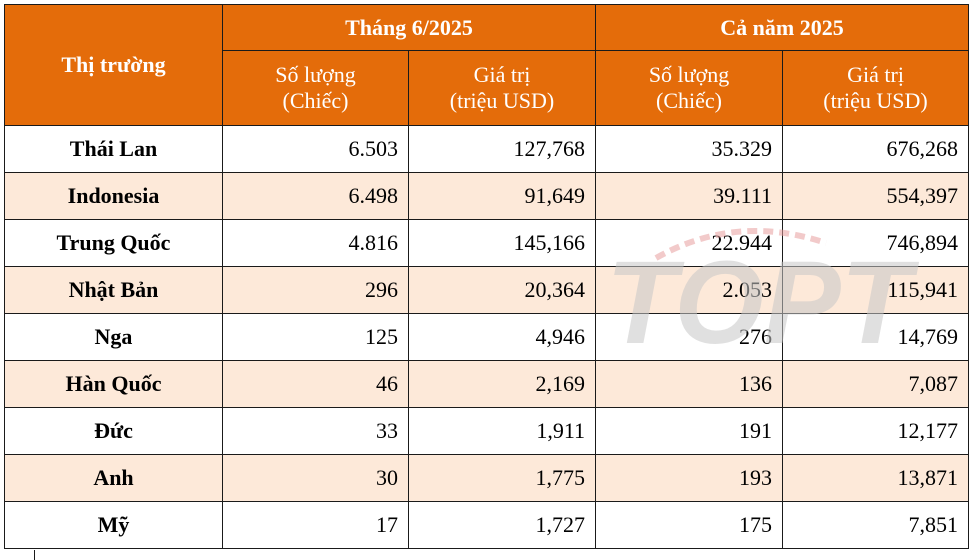  I want to click on table-row: Anh 30 1,775 193 13,871, so click(487, 478).